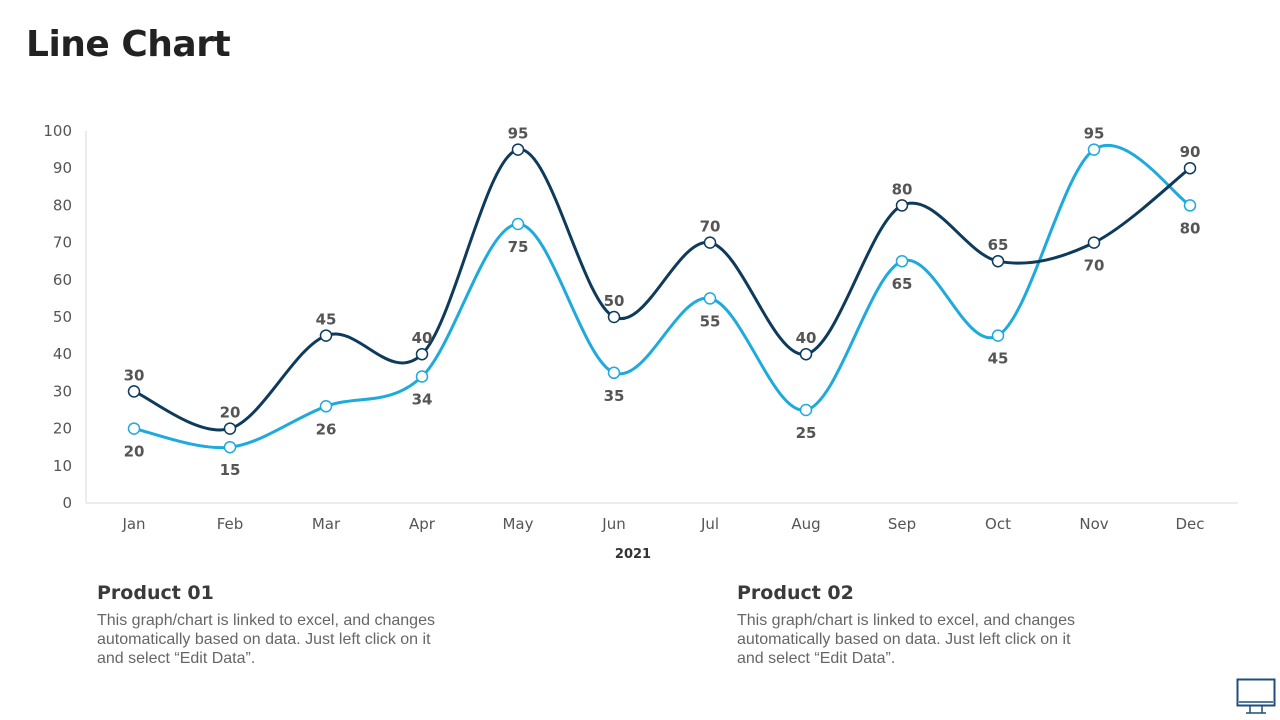 This screenshot has width=1280, height=720. Describe the element at coordinates (709, 524) in the screenshot. I see `x-tick-label: Jul` at that location.